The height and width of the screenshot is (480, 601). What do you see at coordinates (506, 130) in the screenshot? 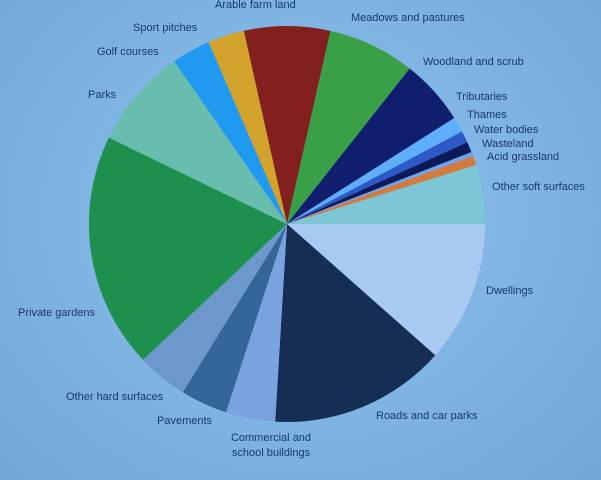
I see `label-water-bodies: Water bodies` at bounding box center [506, 130].